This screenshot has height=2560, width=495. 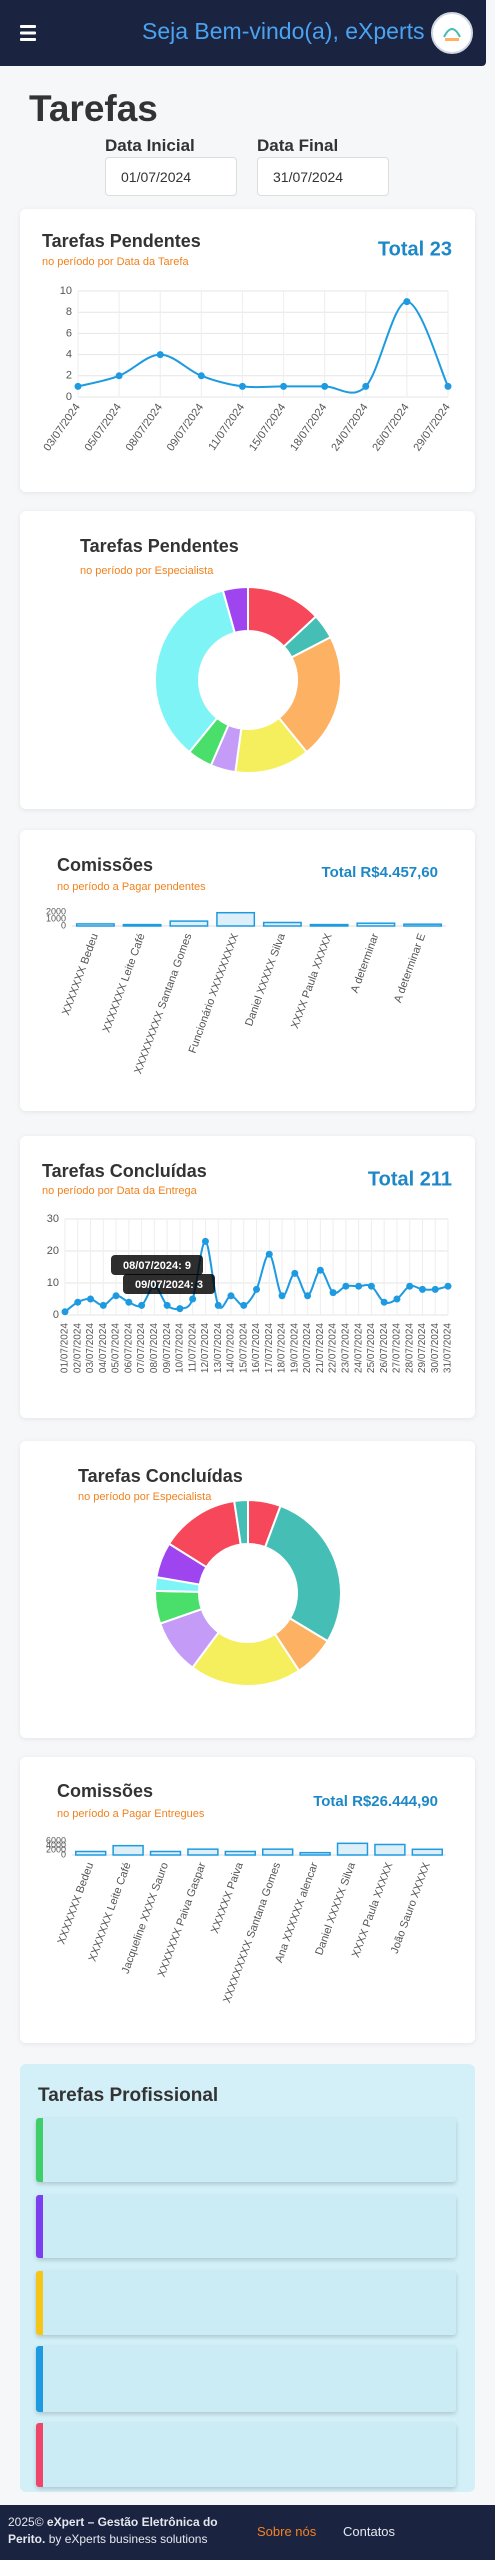 What do you see at coordinates (410, 1179) in the screenshot?
I see `total-label: Total 211` at bounding box center [410, 1179].